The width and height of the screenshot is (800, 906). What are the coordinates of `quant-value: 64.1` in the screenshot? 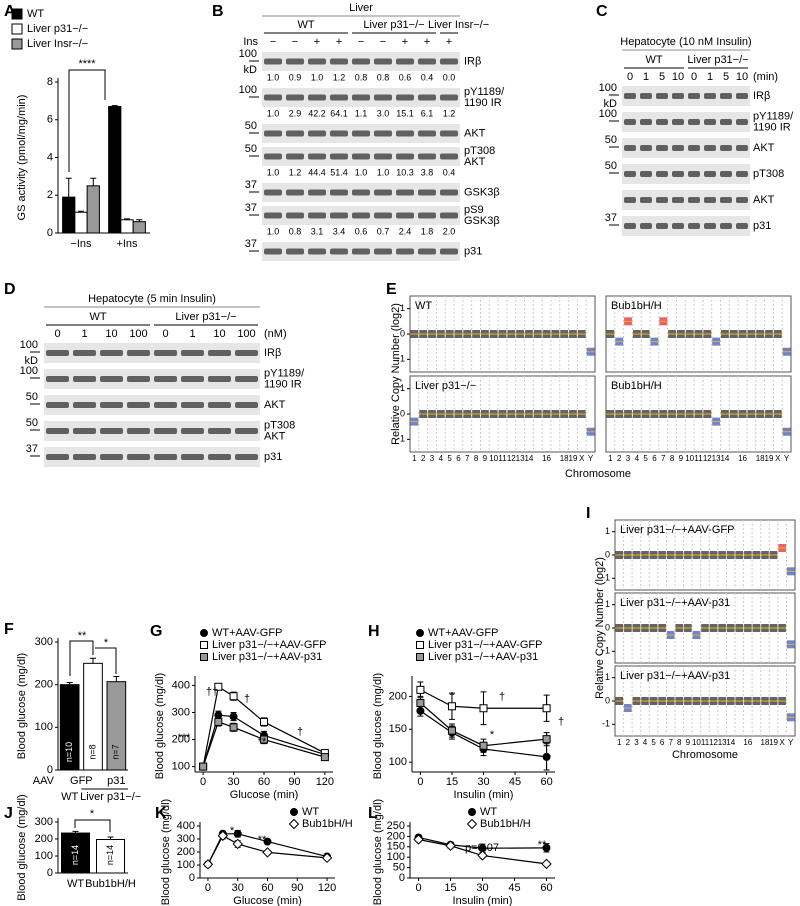 It's located at (339, 113).